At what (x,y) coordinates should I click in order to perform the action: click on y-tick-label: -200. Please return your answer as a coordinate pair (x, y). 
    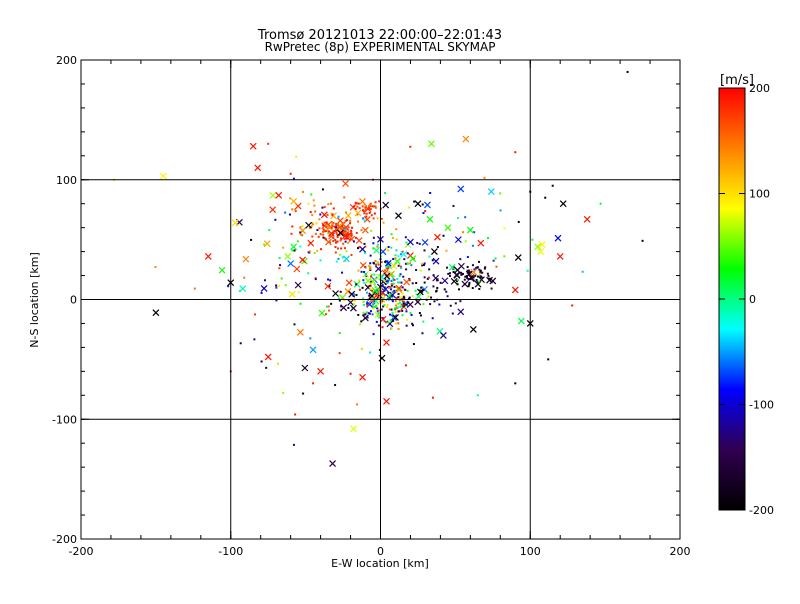
    Looking at the image, I should click on (64, 539).